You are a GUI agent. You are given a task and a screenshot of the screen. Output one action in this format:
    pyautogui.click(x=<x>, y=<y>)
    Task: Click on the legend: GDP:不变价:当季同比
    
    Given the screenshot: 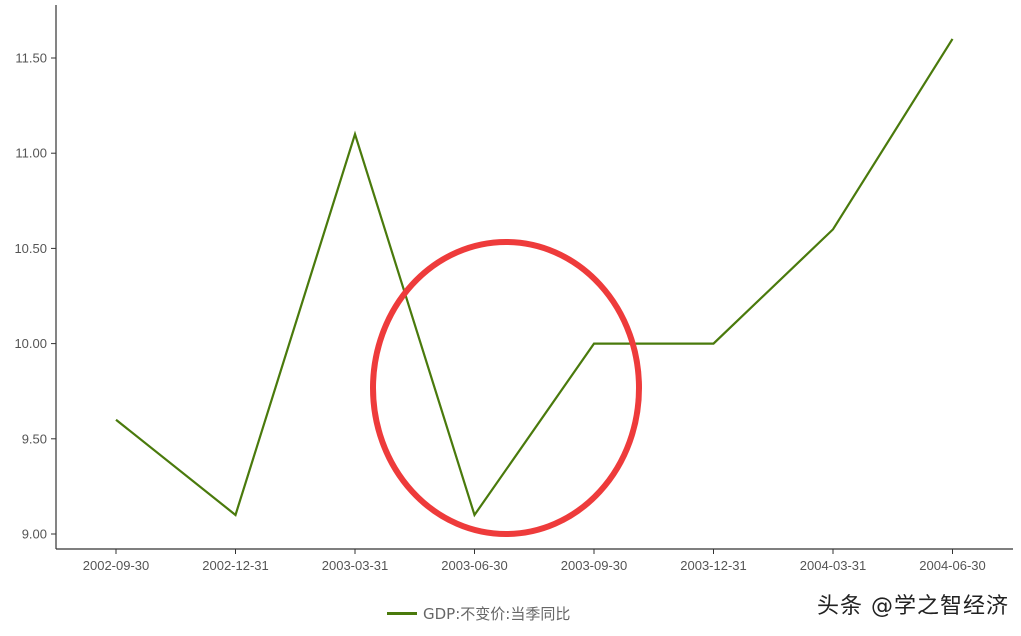 What is the action you would take?
    pyautogui.click(x=478, y=613)
    